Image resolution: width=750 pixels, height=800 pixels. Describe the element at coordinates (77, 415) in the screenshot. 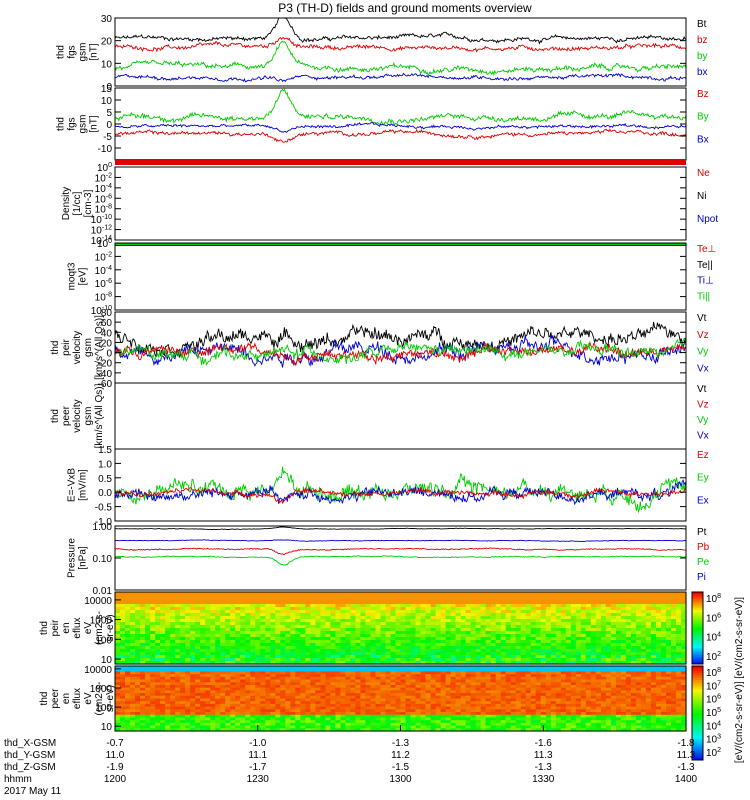

I see `panel-ylabel: velocity` at that location.